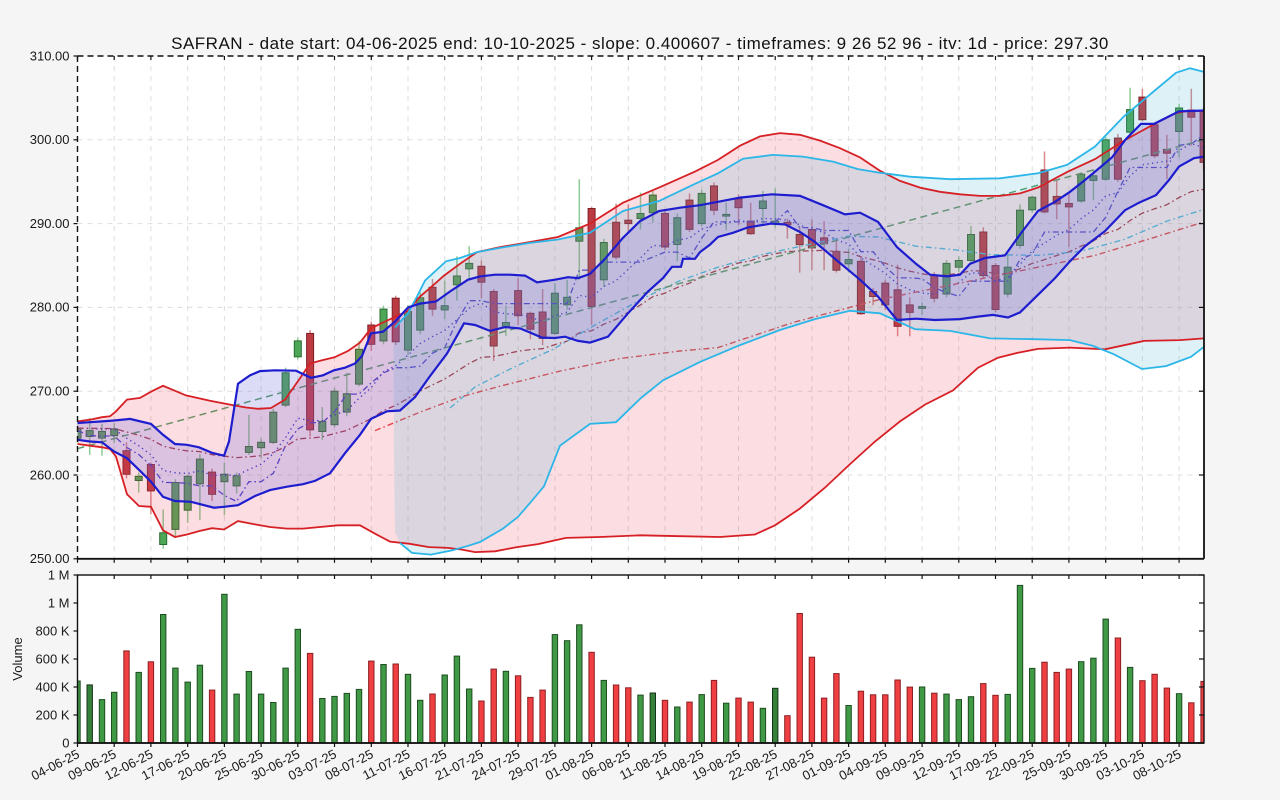 This screenshot has height=800, width=1280. Describe the element at coordinates (50, 558) in the screenshot. I see `svg-text: 250.00` at that location.